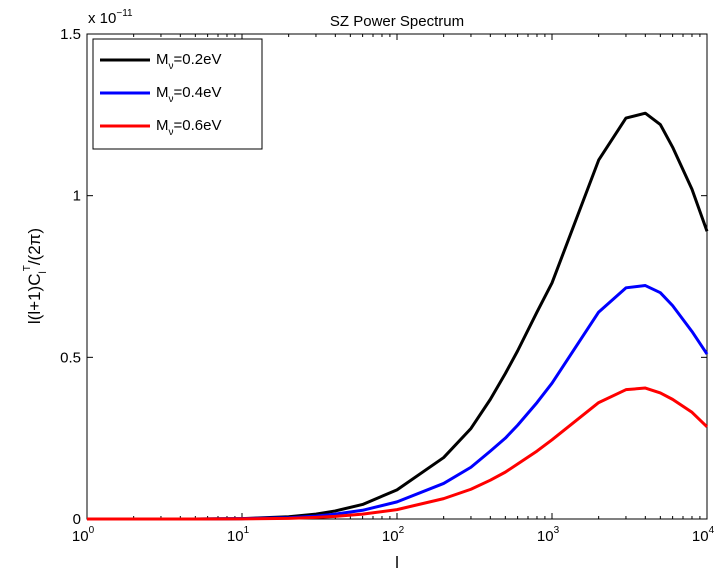  I want to click on x-axis-label: l, so click(397, 562).